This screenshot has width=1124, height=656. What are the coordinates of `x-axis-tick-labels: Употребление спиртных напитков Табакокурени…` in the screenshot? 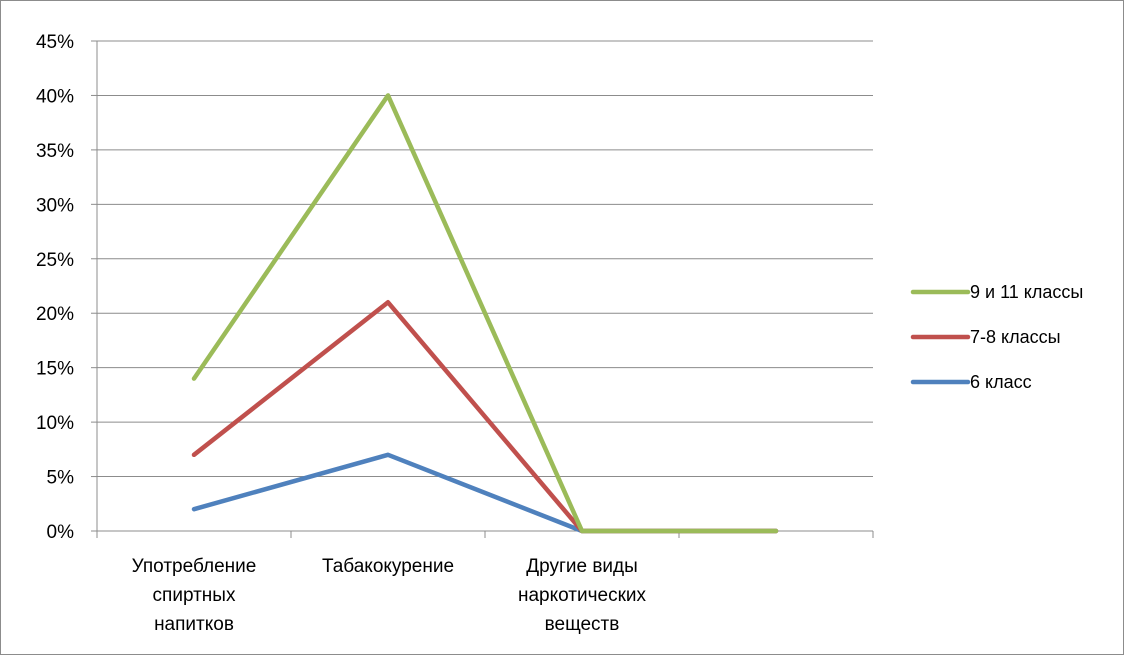 It's located at (389, 595).